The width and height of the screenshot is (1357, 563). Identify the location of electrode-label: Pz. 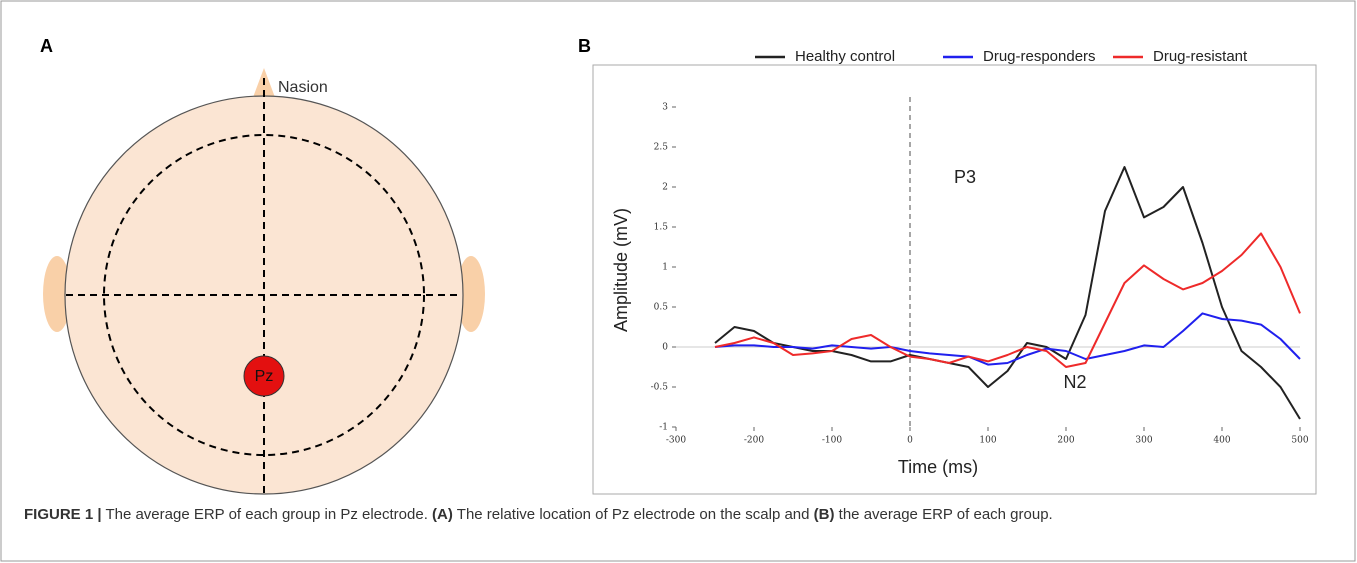
(264, 376).